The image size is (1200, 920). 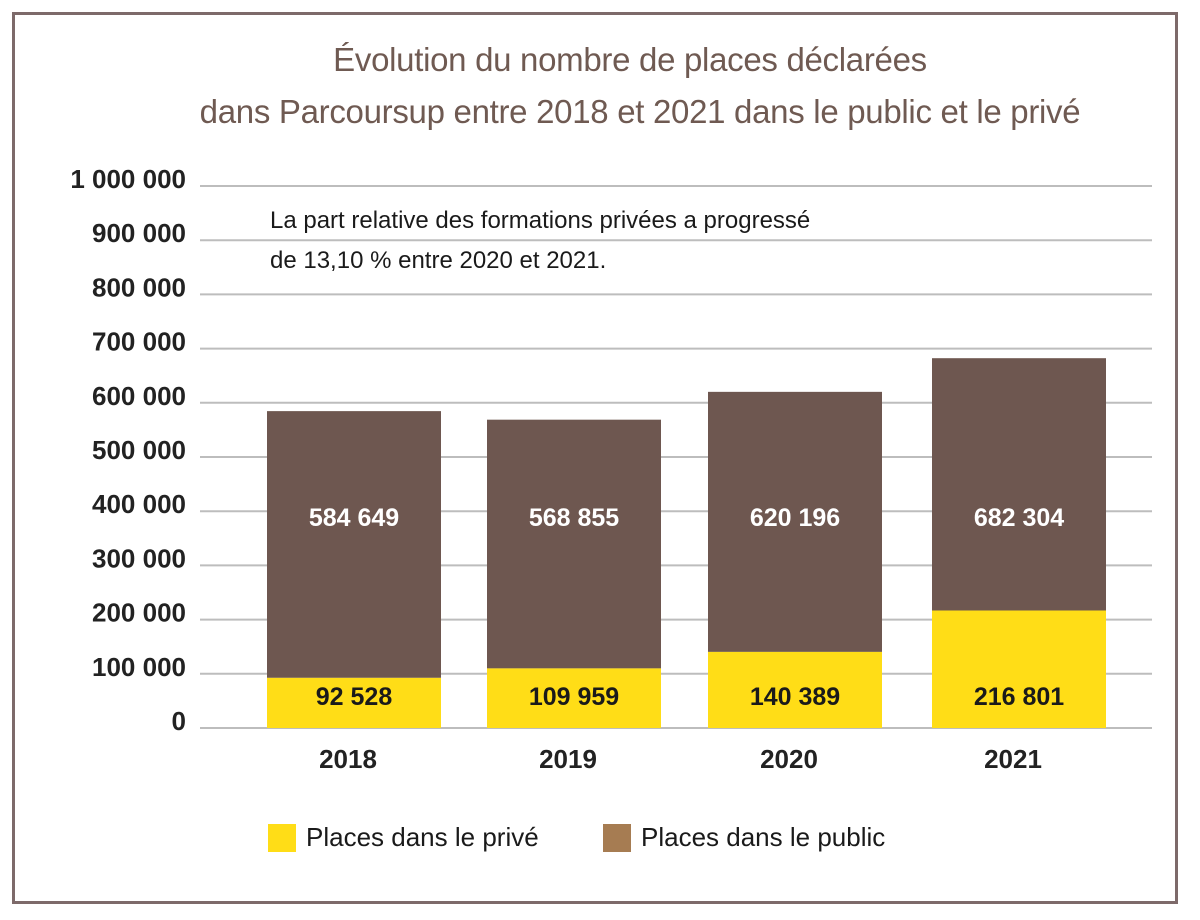 I want to click on value-label-prive-2018: 92 528, so click(x=354, y=697).